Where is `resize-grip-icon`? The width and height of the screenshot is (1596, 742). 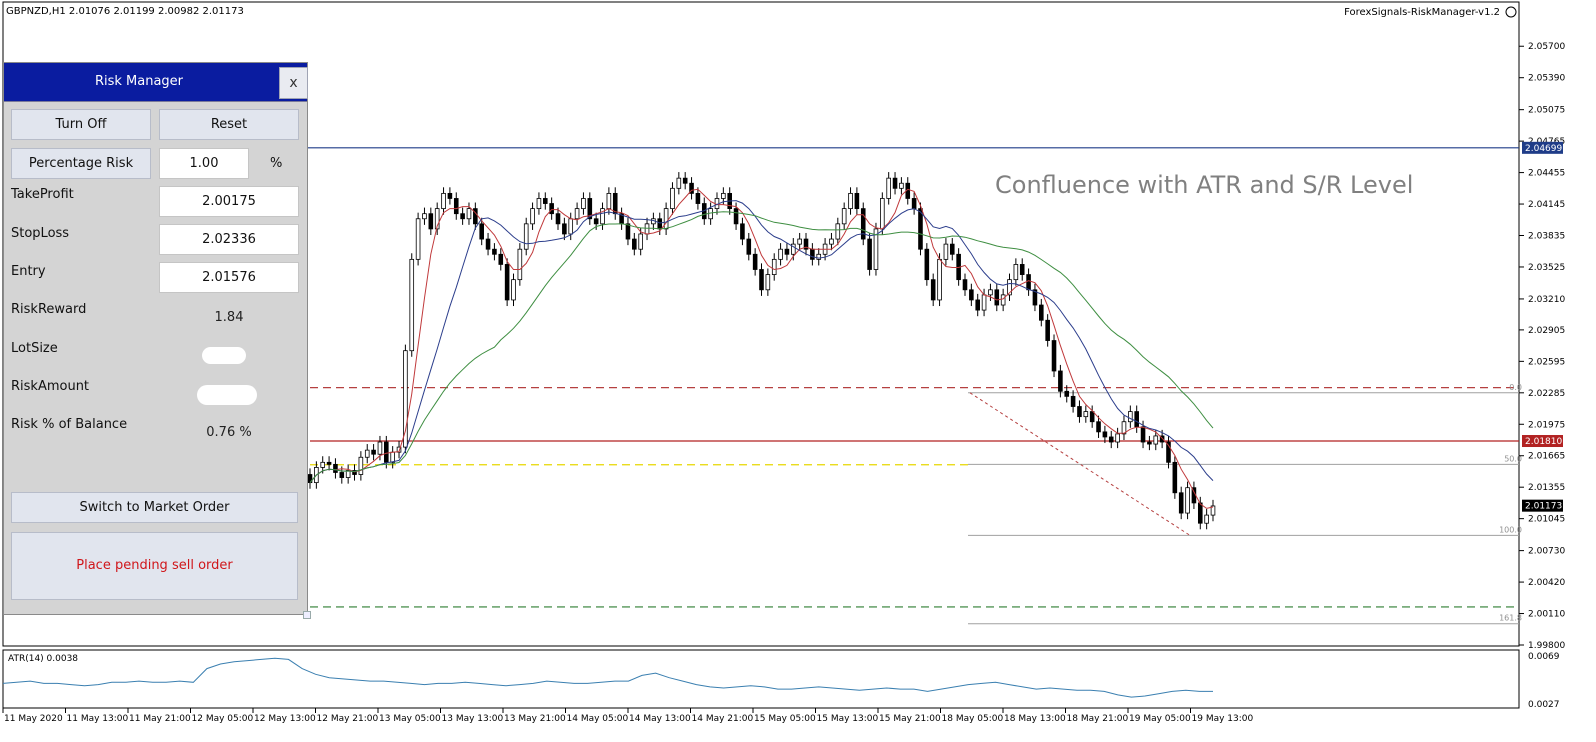 resize-grip-icon is located at coordinates (307, 615).